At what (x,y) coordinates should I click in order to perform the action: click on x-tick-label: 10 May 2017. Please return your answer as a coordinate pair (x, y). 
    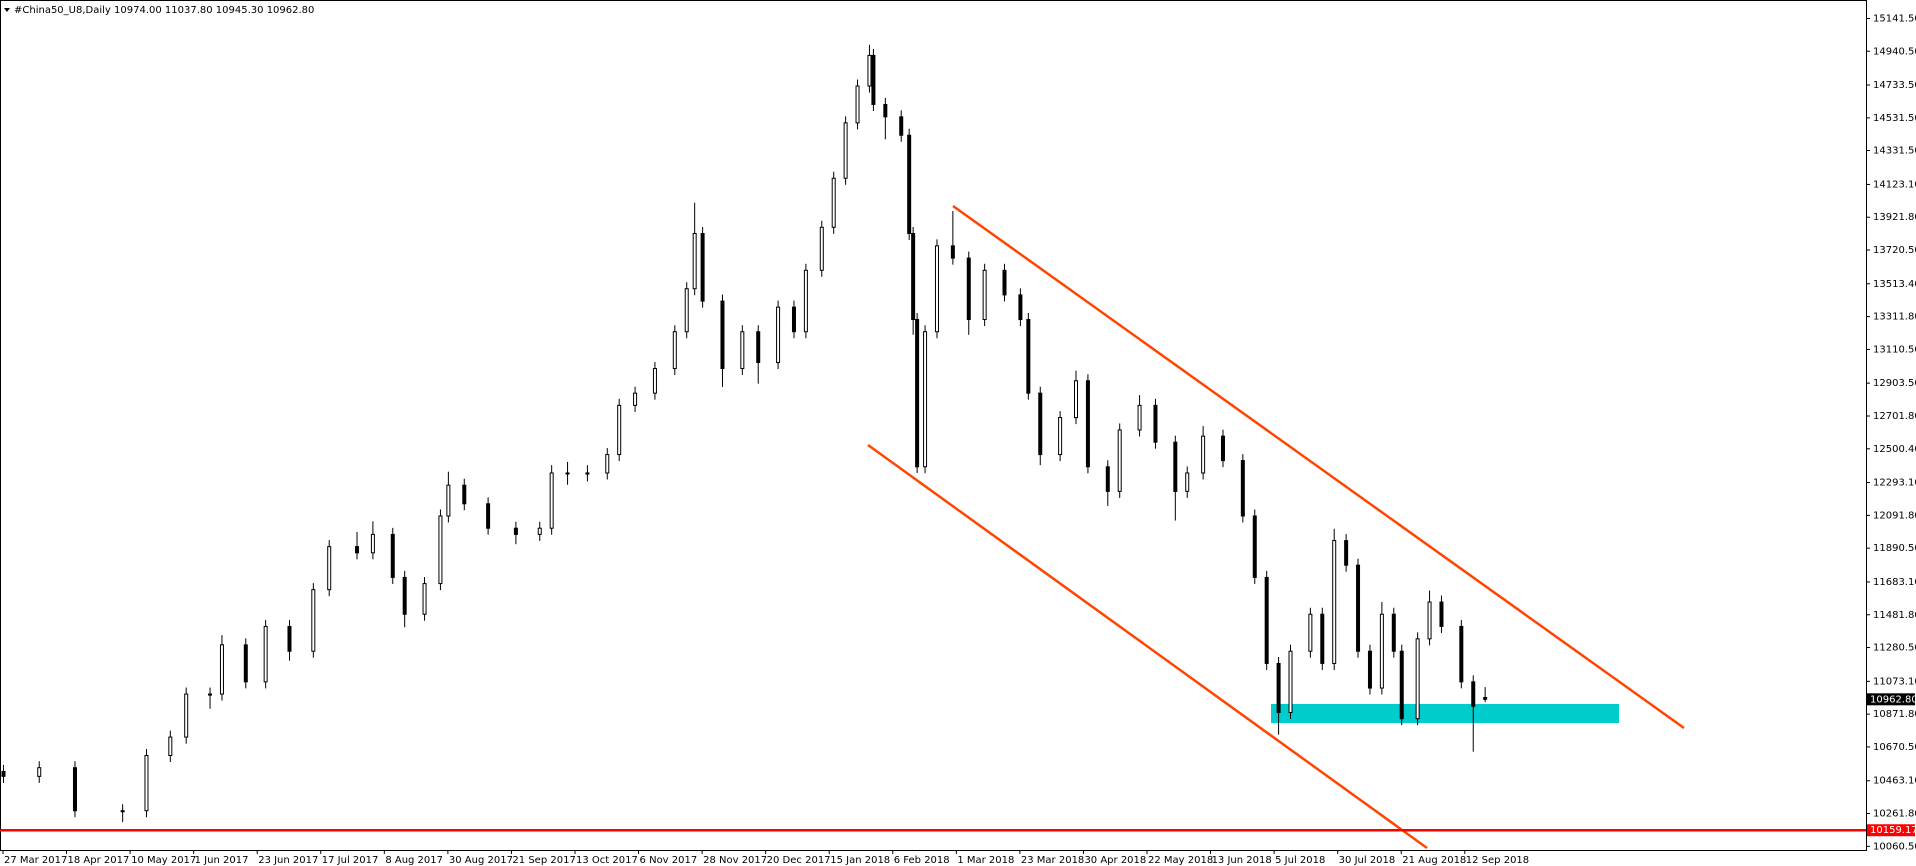
    Looking at the image, I should click on (163, 860).